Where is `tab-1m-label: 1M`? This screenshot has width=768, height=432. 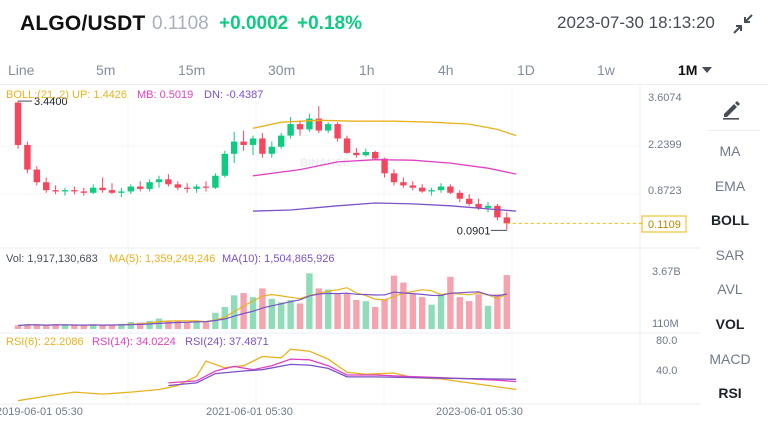
tab-1m-label: 1M is located at coordinates (688, 70).